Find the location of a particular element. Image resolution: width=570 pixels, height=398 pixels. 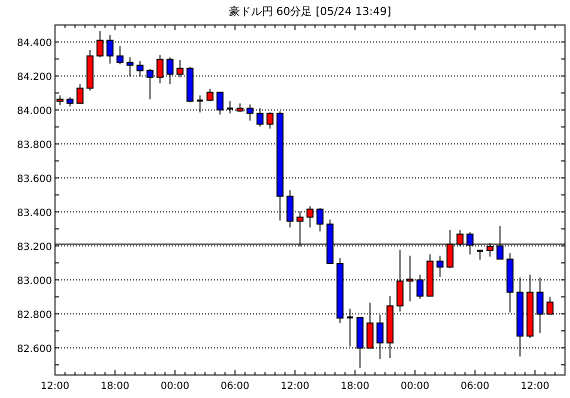

y-tick-label: 83.200 is located at coordinates (34, 247).